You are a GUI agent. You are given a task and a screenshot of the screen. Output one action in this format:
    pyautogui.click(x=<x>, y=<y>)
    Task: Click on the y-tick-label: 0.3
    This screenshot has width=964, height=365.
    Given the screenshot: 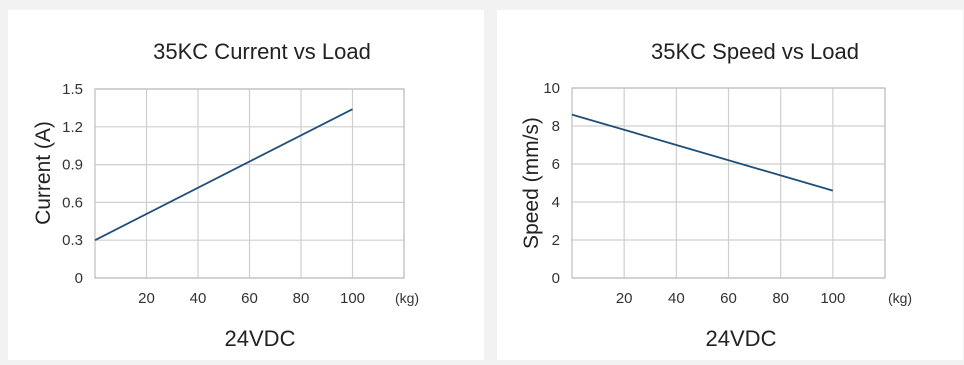 What is the action you would take?
    pyautogui.click(x=72, y=240)
    